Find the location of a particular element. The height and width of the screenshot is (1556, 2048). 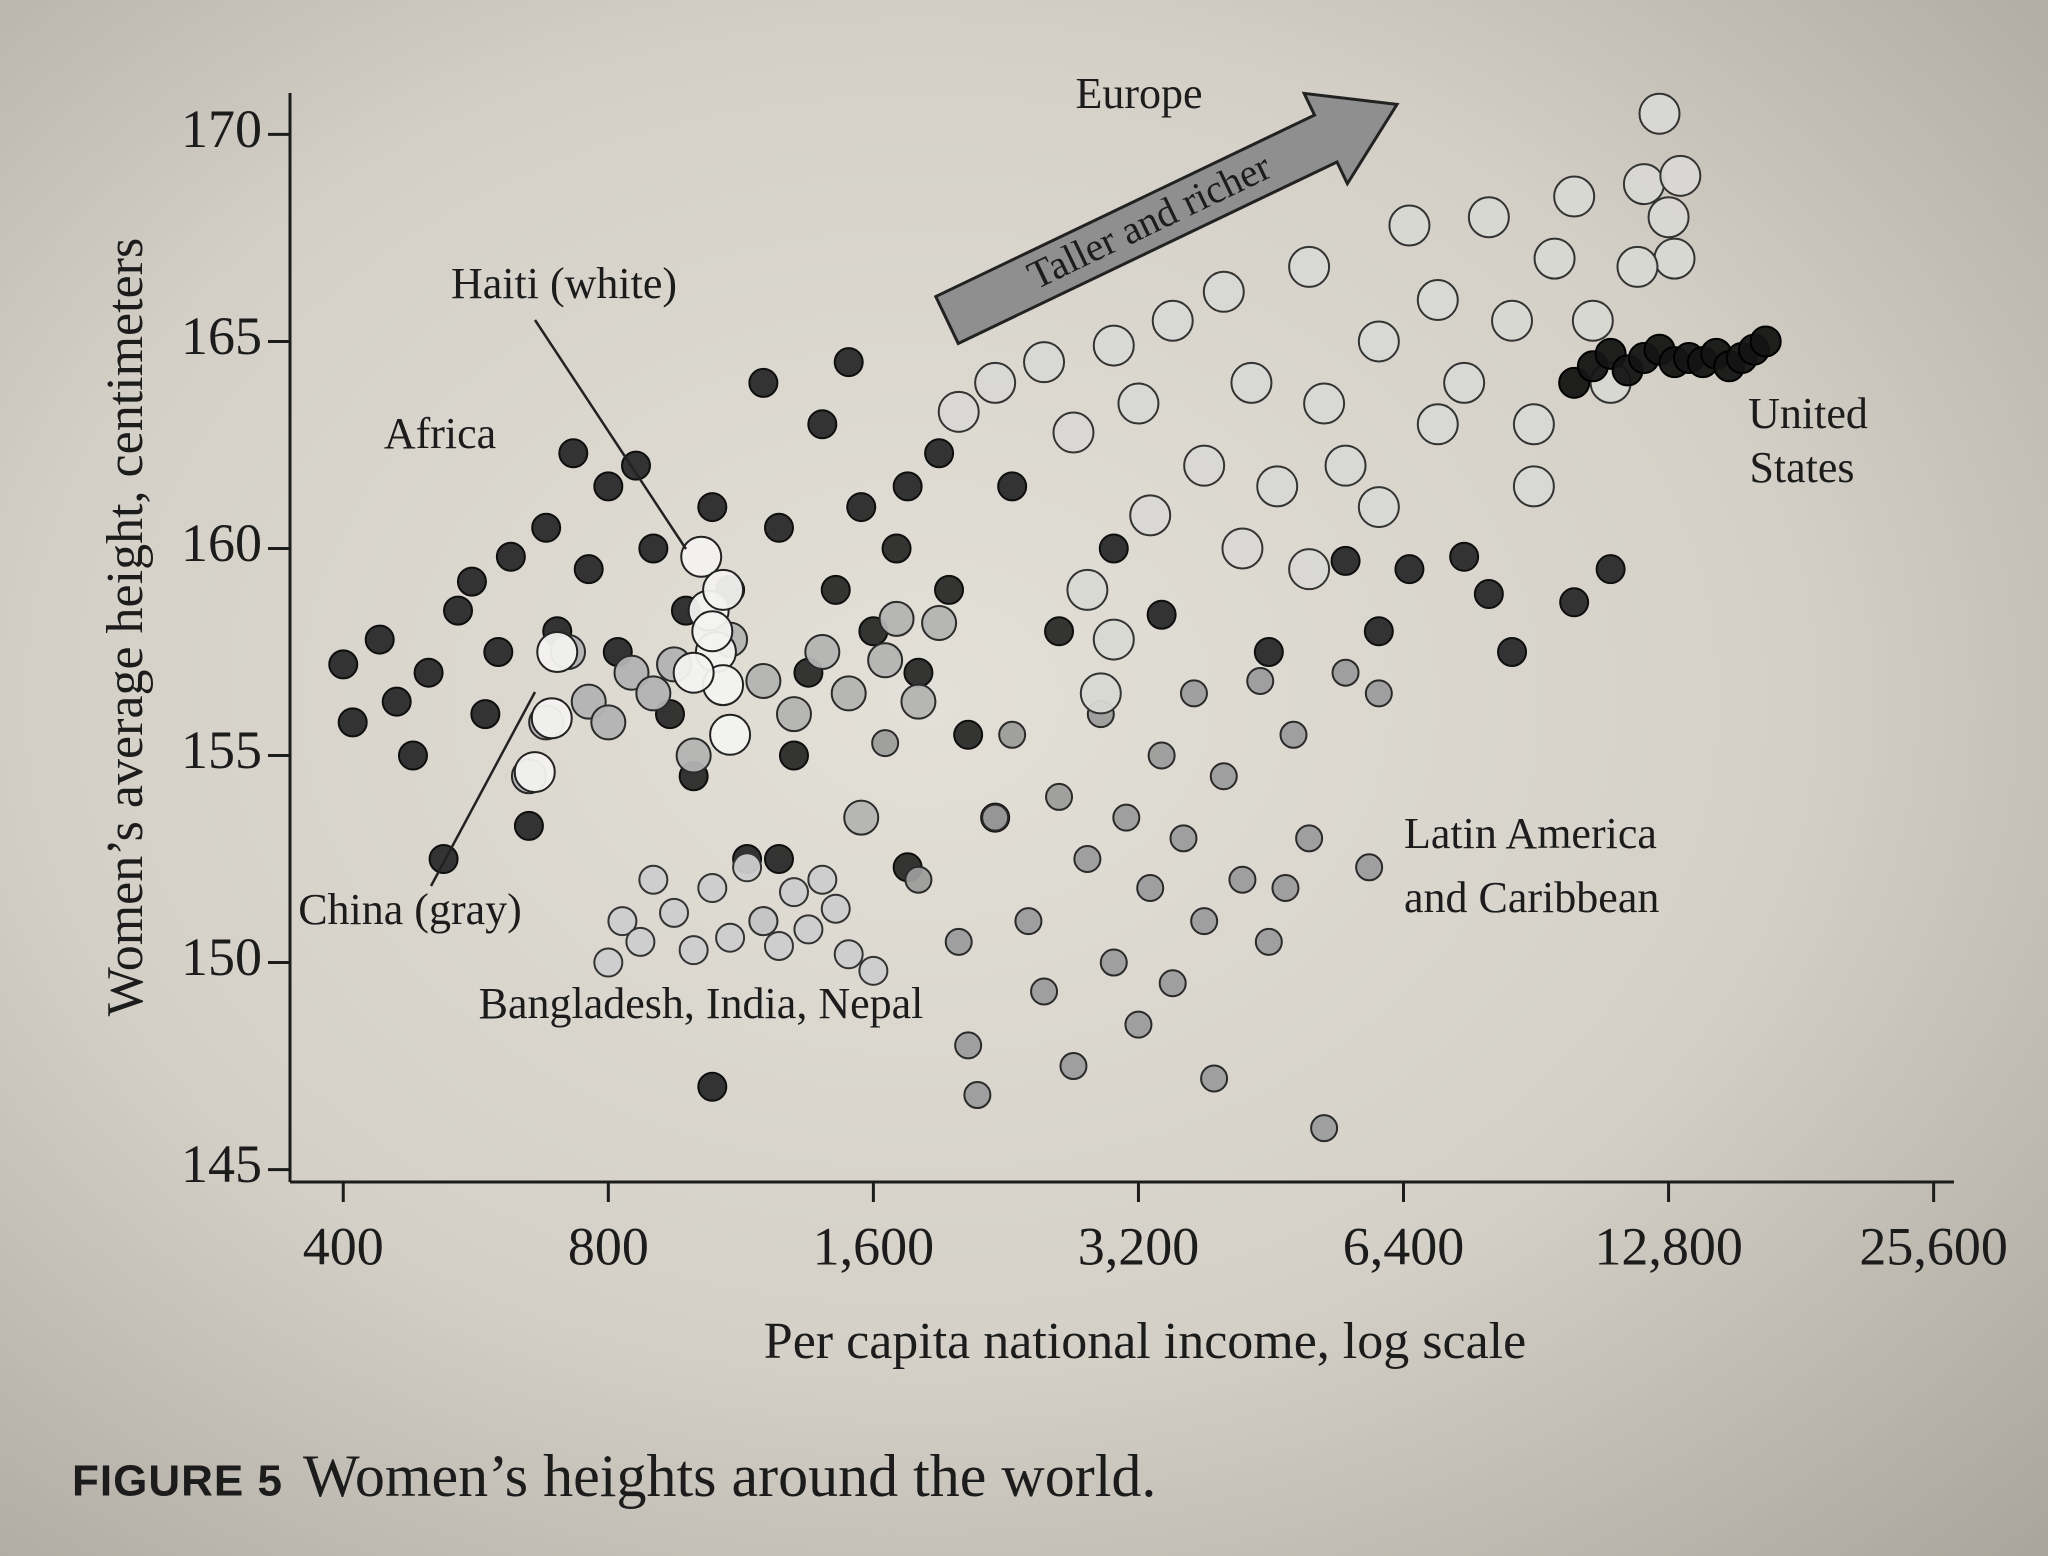

x-tick-label: 25,600 is located at coordinates (1933, 1246).